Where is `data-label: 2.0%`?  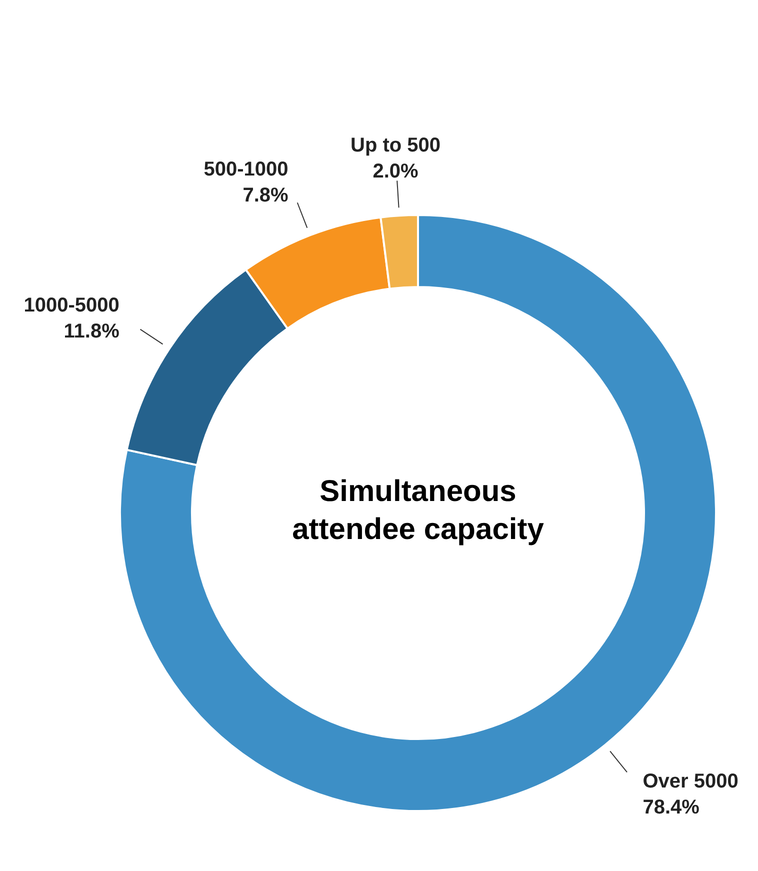 data-label: 2.0% is located at coordinates (395, 171).